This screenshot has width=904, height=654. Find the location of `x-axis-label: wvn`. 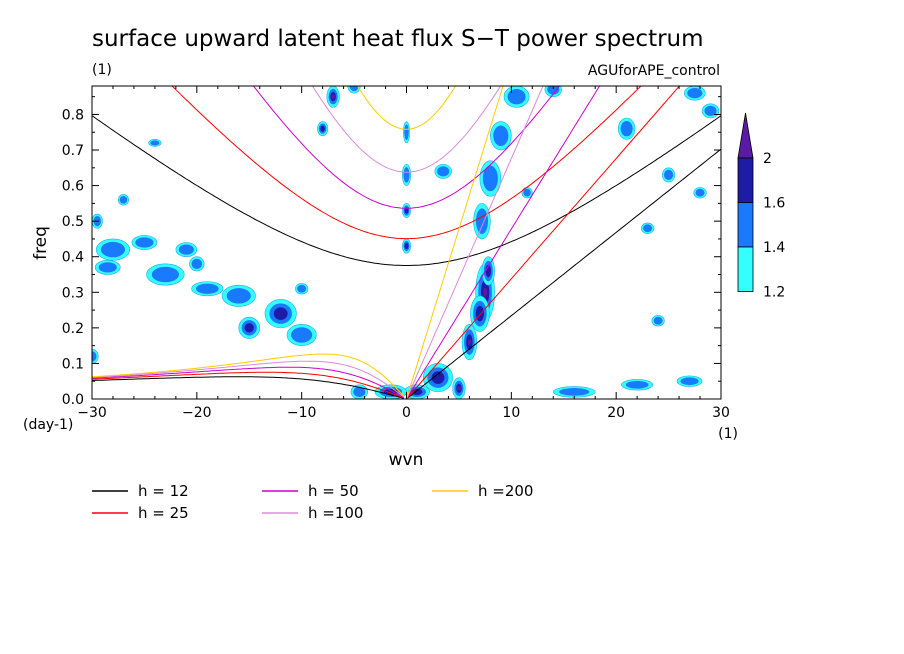

x-axis-label: wvn is located at coordinates (406, 460).